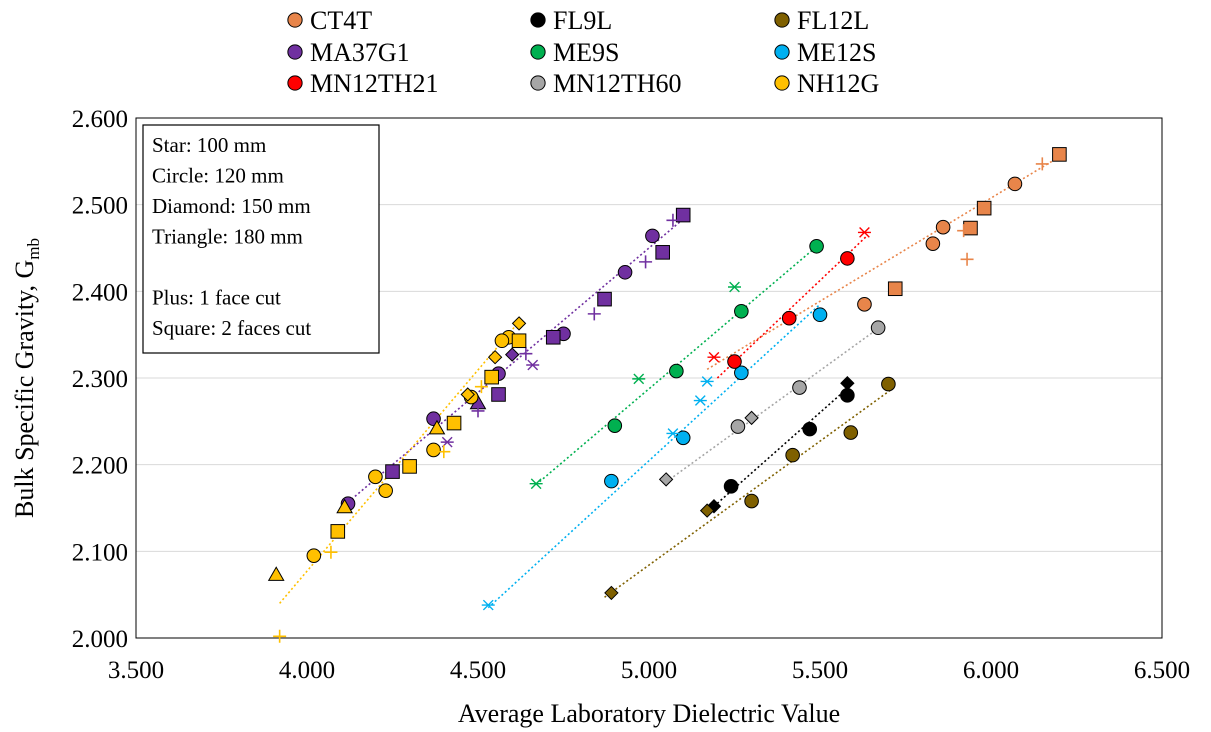 Image resolution: width=1211 pixels, height=732 pixels. I want to click on y-tick-label: 2.000, so click(100, 639).